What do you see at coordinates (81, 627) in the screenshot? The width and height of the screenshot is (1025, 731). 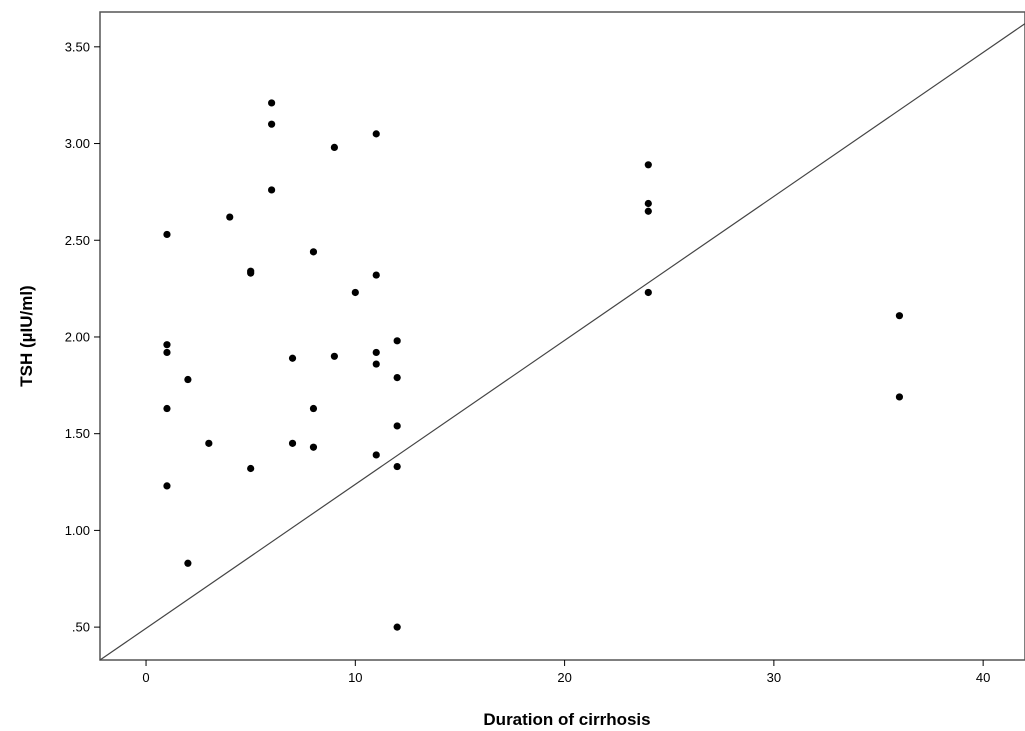 I see `y-tick-label: .50` at bounding box center [81, 627].